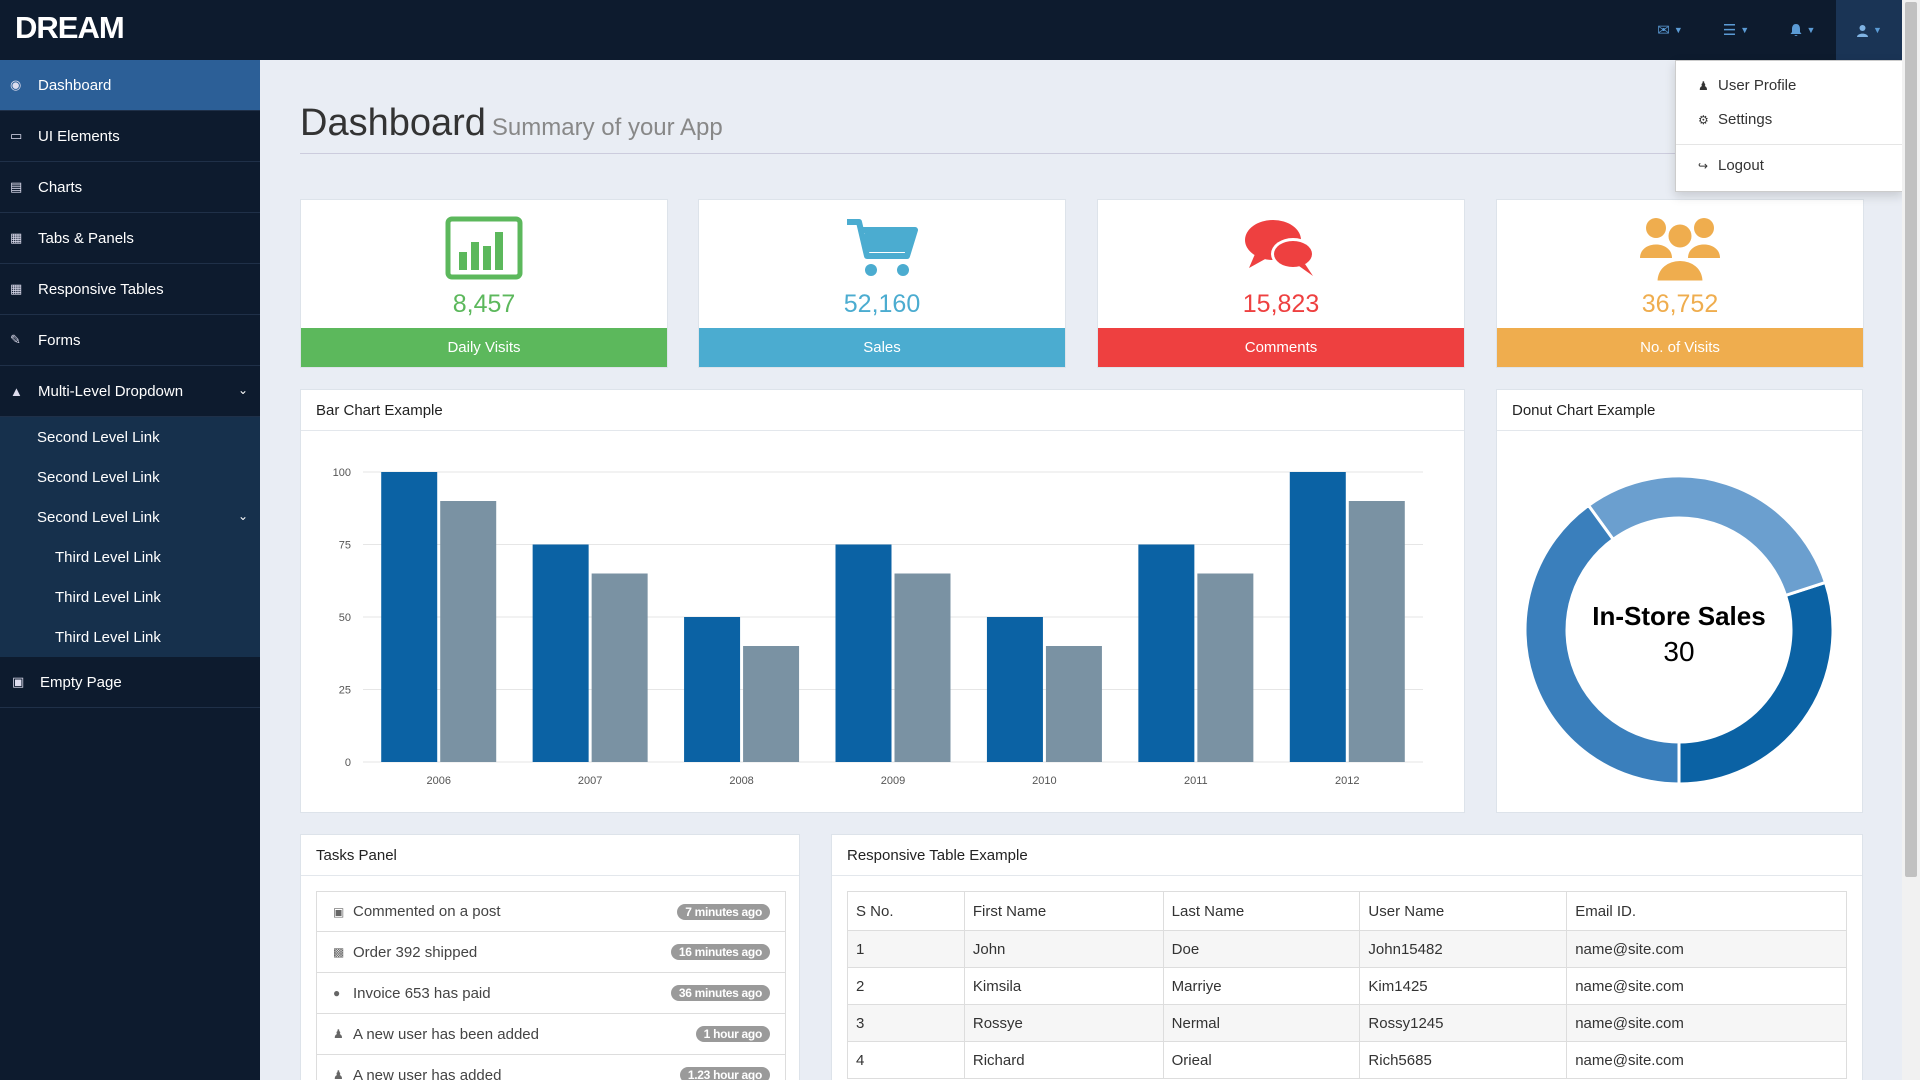 The width and height of the screenshot is (1920, 1080). What do you see at coordinates (484, 283) in the screenshot?
I see `stat-card-daily-visits: 8,457 Daily Visits` at bounding box center [484, 283].